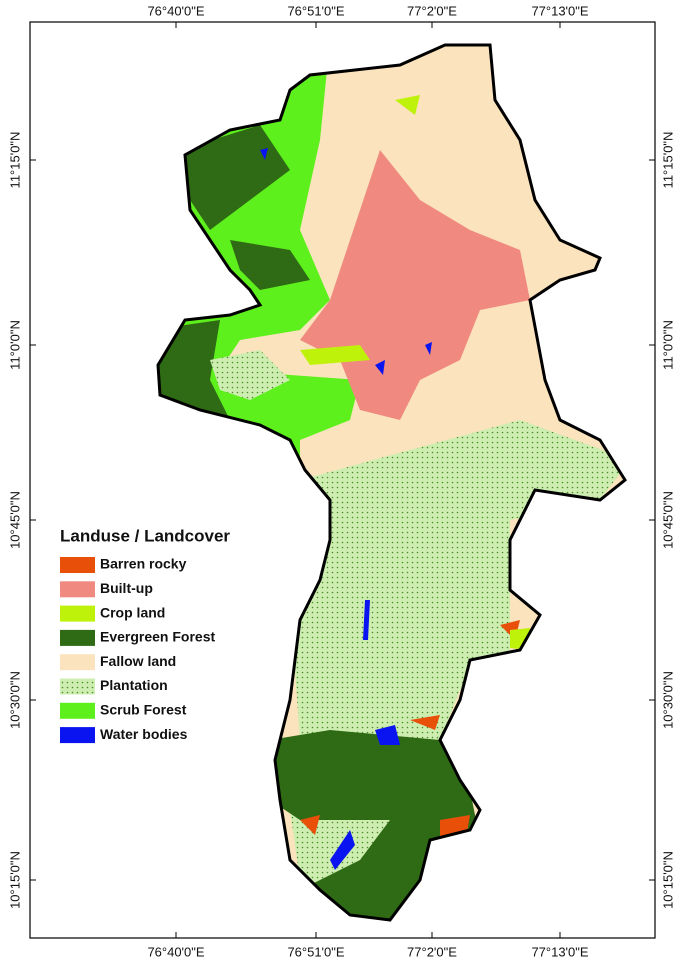 The image size is (685, 968). Describe the element at coordinates (375, 825) in the screenshot. I see `evergreen-south` at that location.